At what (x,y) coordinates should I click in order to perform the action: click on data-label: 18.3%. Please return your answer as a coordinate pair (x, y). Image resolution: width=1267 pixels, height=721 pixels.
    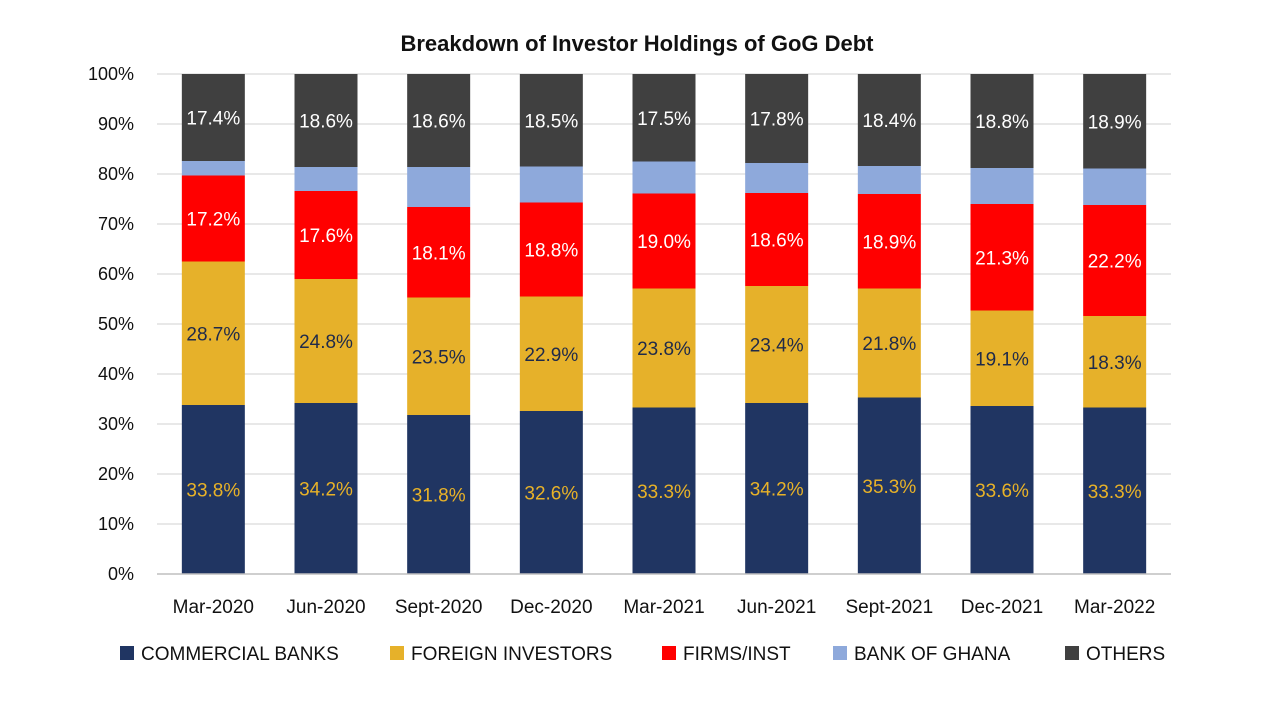
    Looking at the image, I should click on (1115, 363).